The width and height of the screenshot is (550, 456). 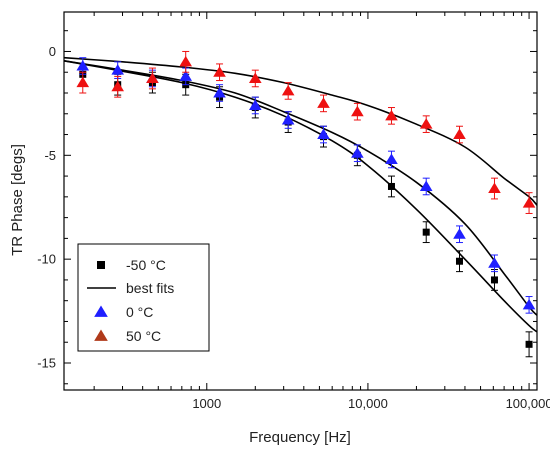 What do you see at coordinates (143, 297) in the screenshot?
I see `legend: -50 °C best fits 0 °C 50 °C` at bounding box center [143, 297].